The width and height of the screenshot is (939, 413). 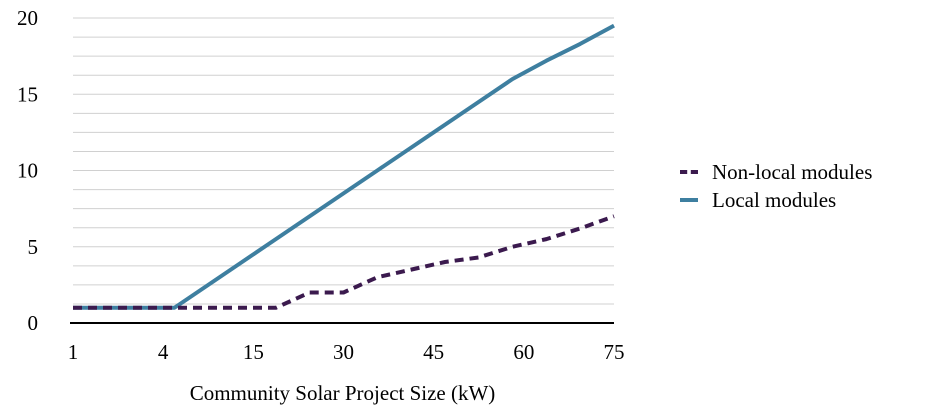 I want to click on legend-label-local: Local modules, so click(x=774, y=199).